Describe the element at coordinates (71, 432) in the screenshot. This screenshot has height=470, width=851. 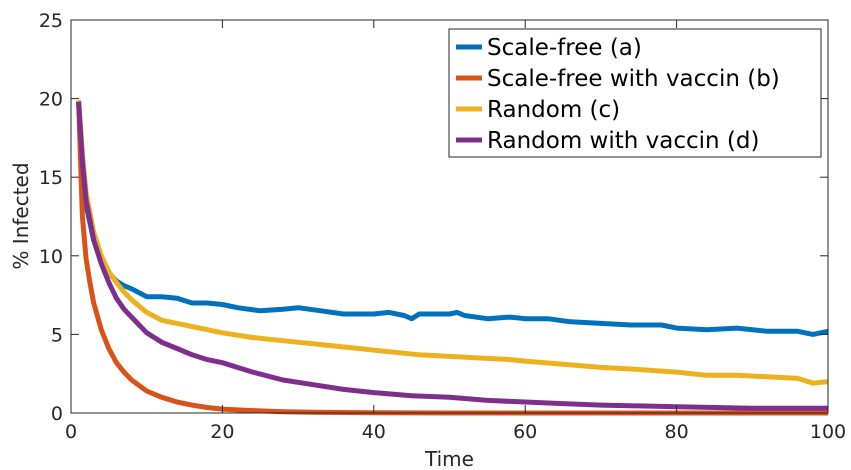
I see `x-tick-label: 0` at that location.